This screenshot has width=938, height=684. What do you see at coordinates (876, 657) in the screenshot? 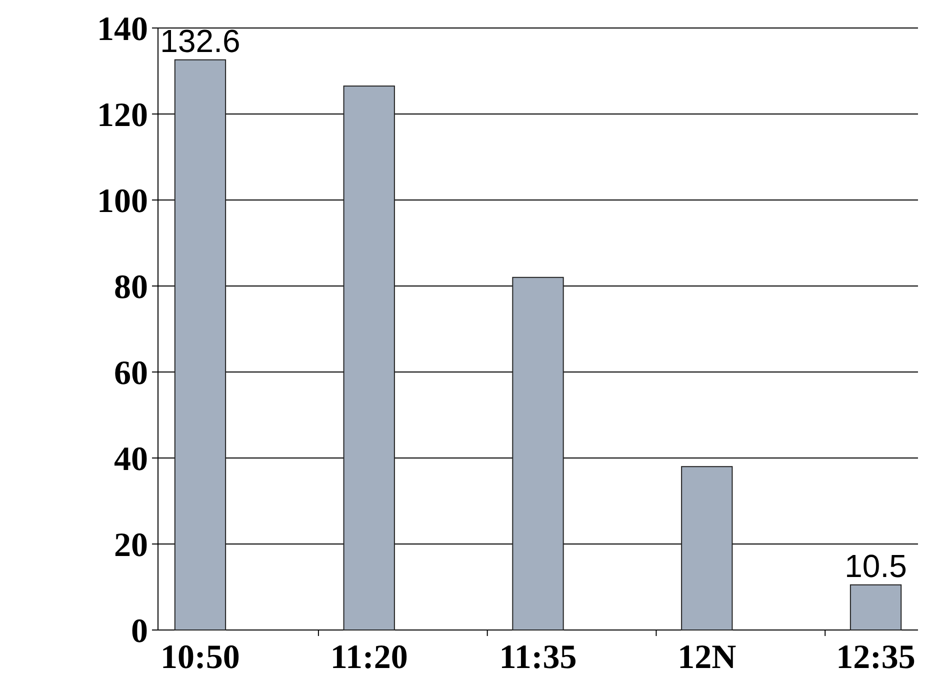
I see `x-tick-label: 12:35` at bounding box center [876, 657].